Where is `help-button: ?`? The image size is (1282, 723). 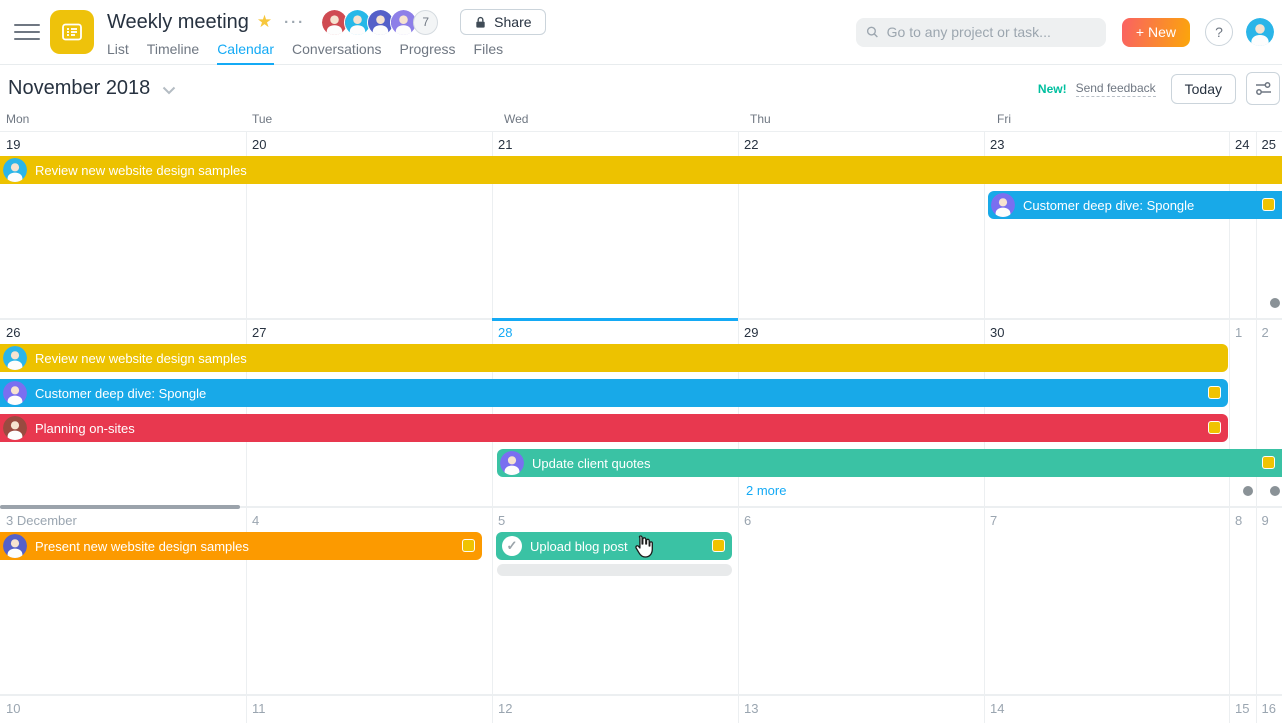
help-button: ? is located at coordinates (1219, 32).